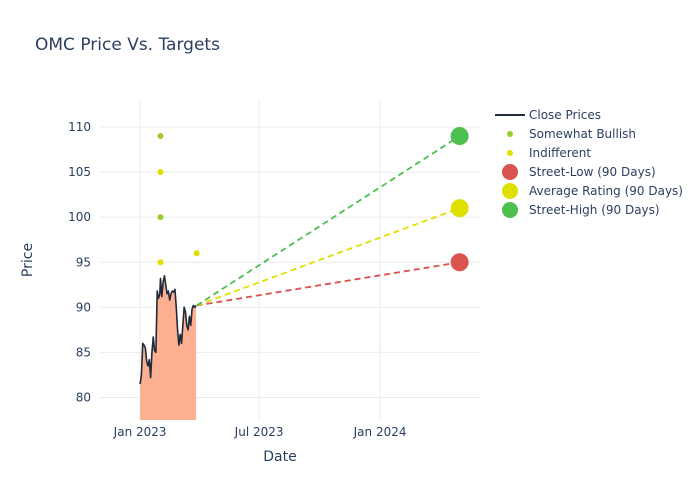  What do you see at coordinates (594, 210) in the screenshot?
I see `legend-label: Street-High (90 Days)` at bounding box center [594, 210].